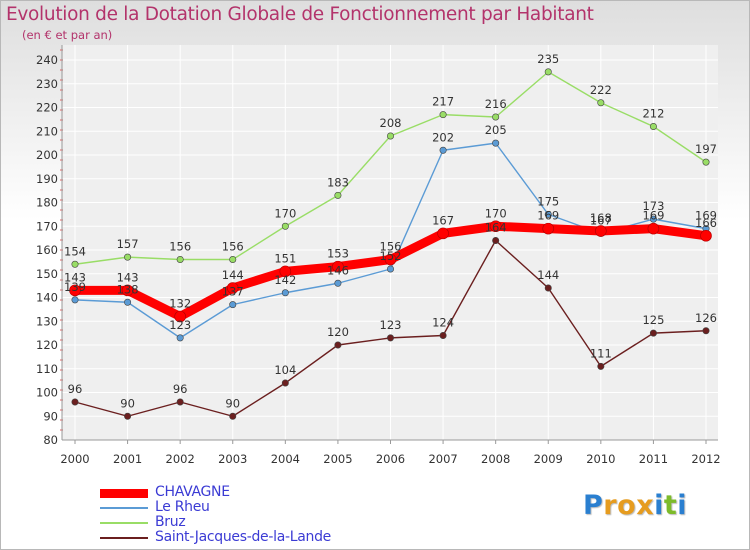  What do you see at coordinates (180, 459) in the screenshot?
I see `x-tick-label: 2002` at bounding box center [180, 459].